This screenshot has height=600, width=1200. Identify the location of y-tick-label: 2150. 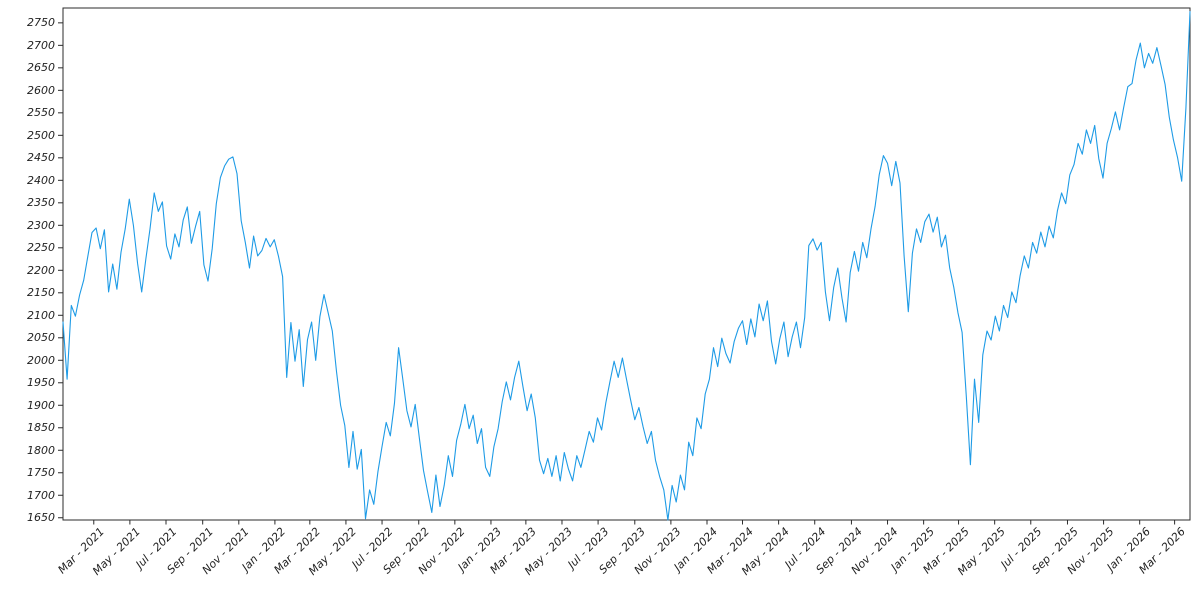
(41, 293).